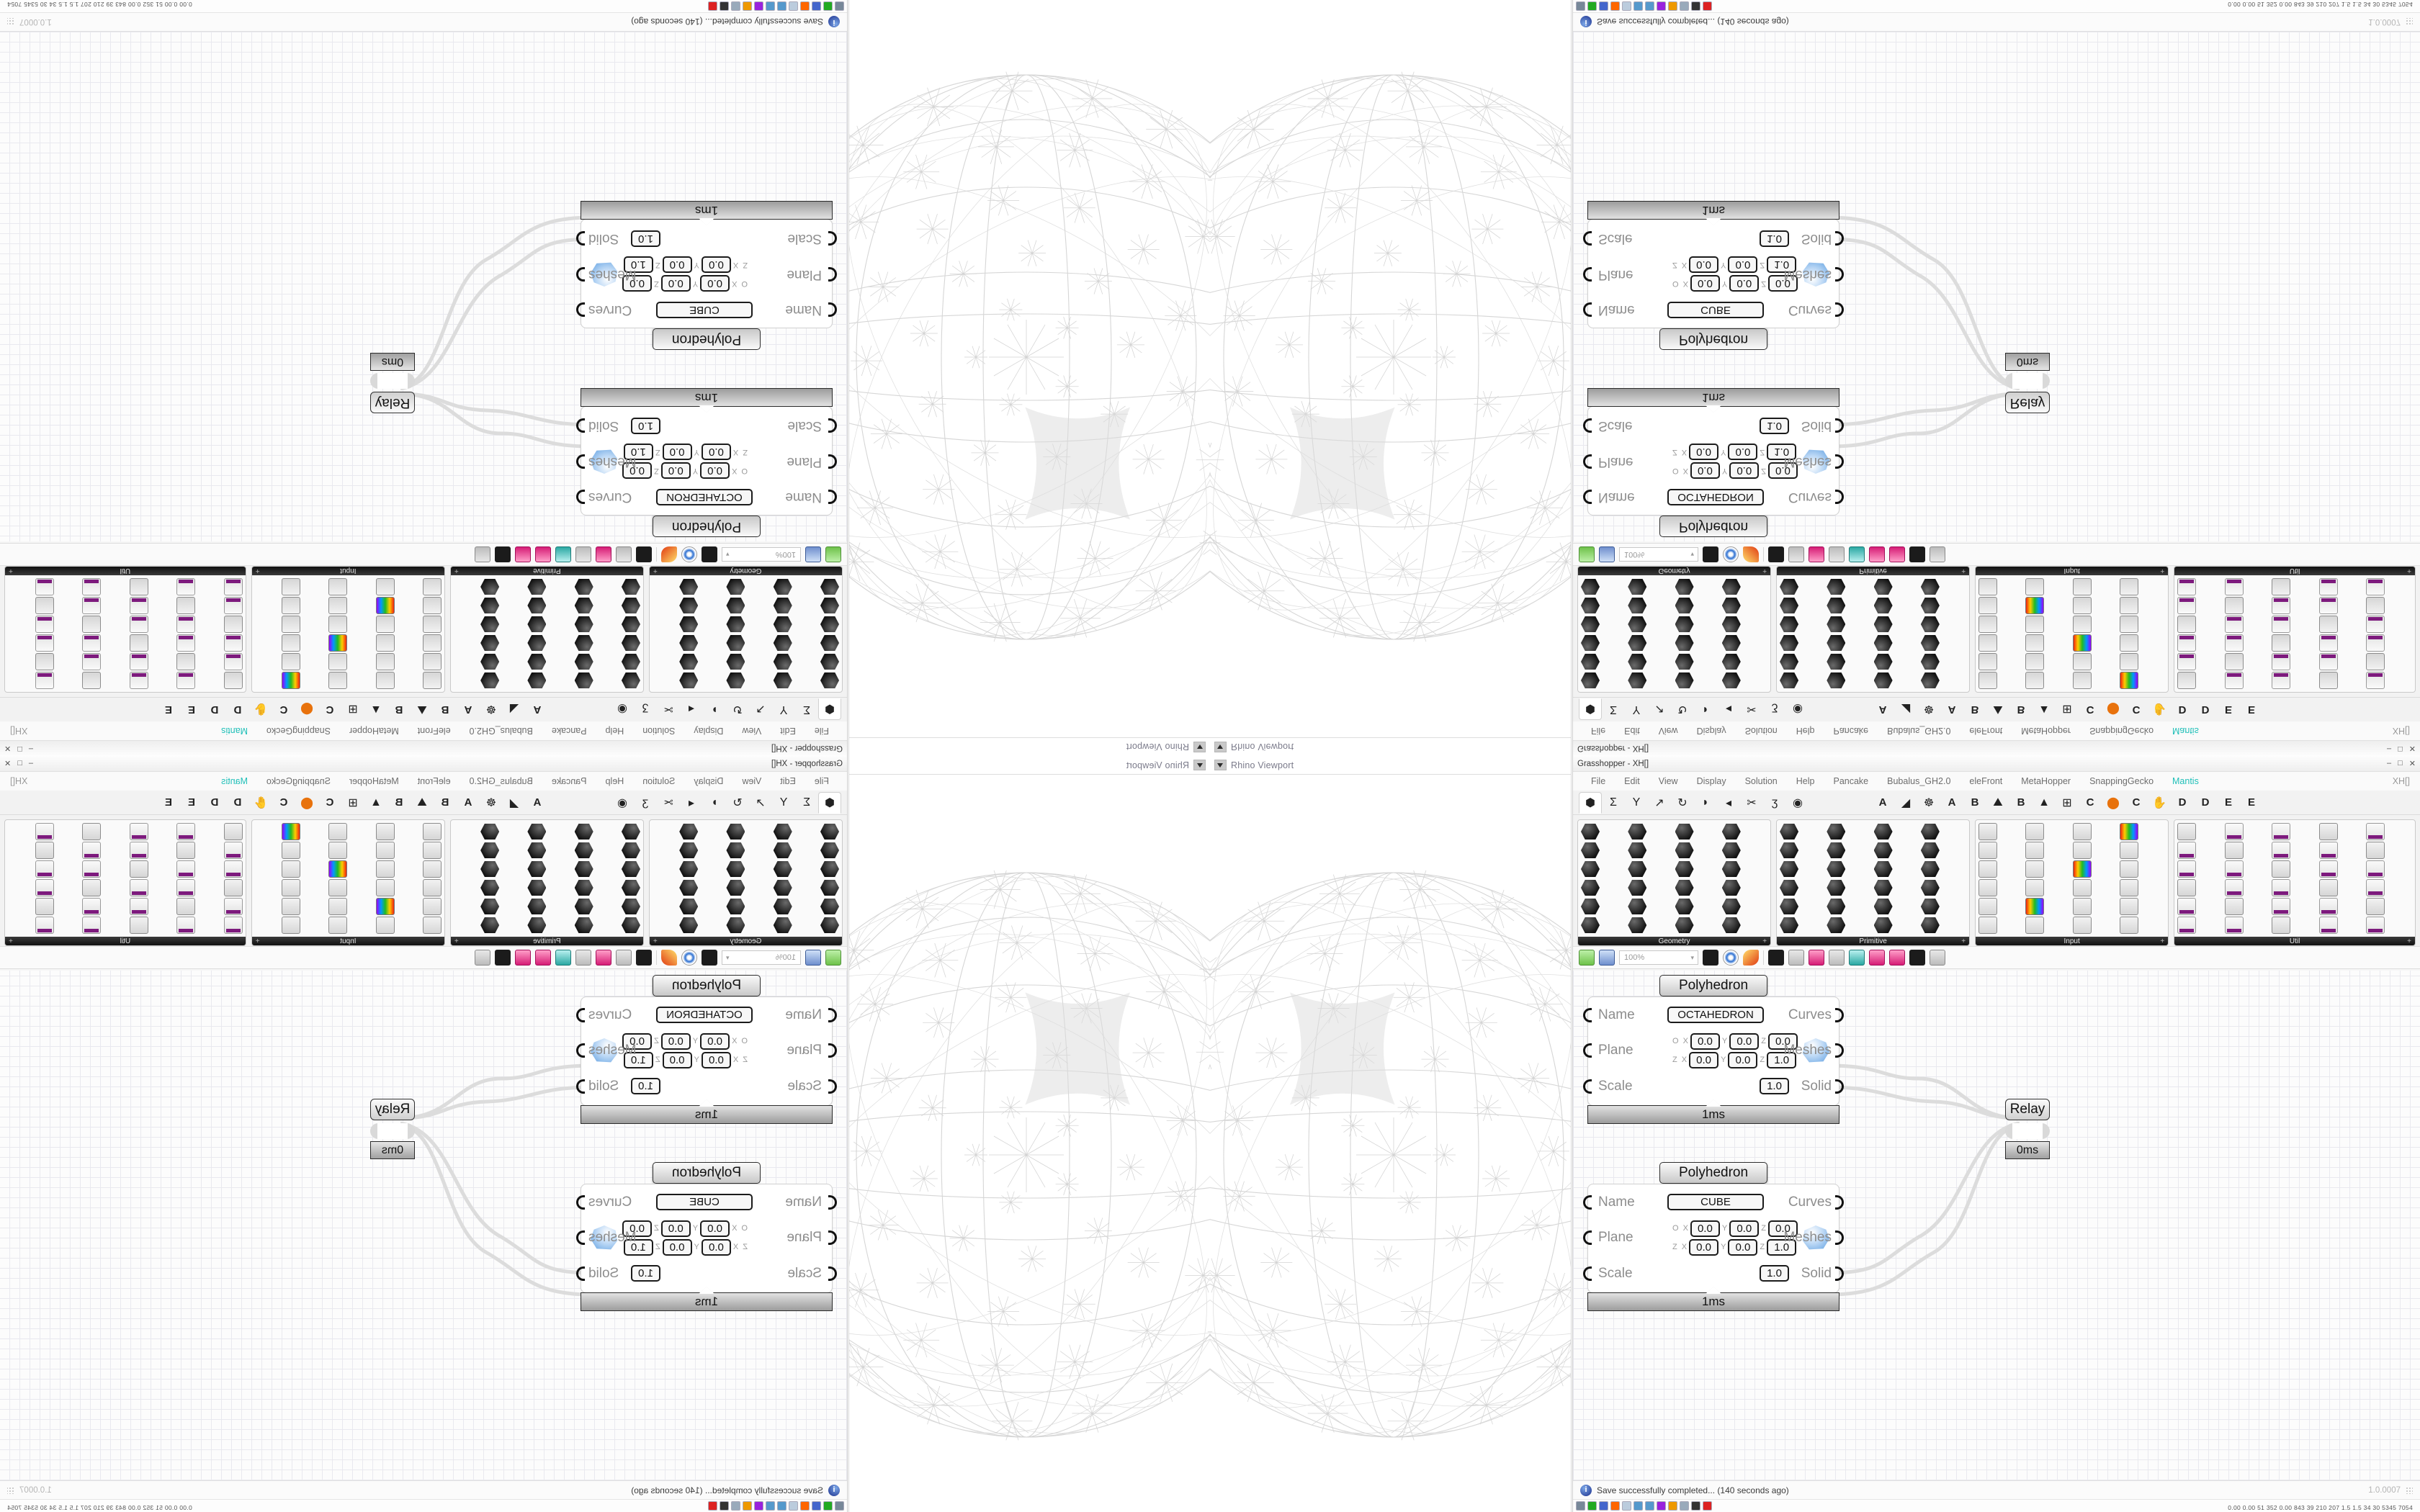 Image resolution: width=2420 pixels, height=1512 pixels. Describe the element at coordinates (283, 709) in the screenshot. I see `tab-plugin-c2: C` at that location.